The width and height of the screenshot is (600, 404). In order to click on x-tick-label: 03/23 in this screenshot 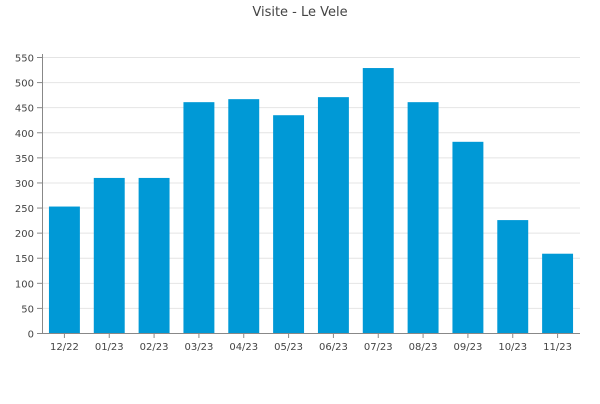, I will do `click(199, 347)`.